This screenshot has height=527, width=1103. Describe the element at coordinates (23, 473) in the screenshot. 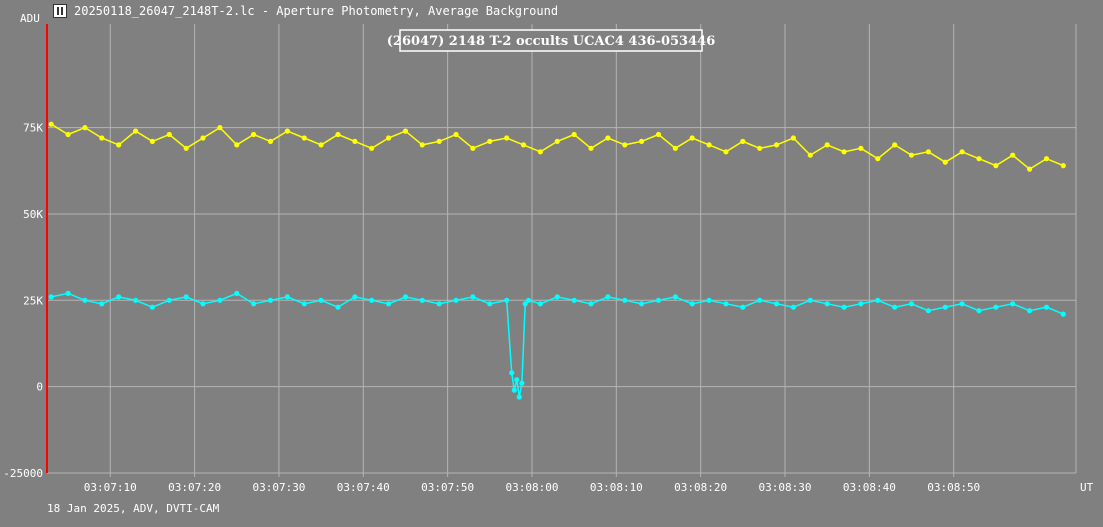

I see `y-tick-label: -25000` at that location.